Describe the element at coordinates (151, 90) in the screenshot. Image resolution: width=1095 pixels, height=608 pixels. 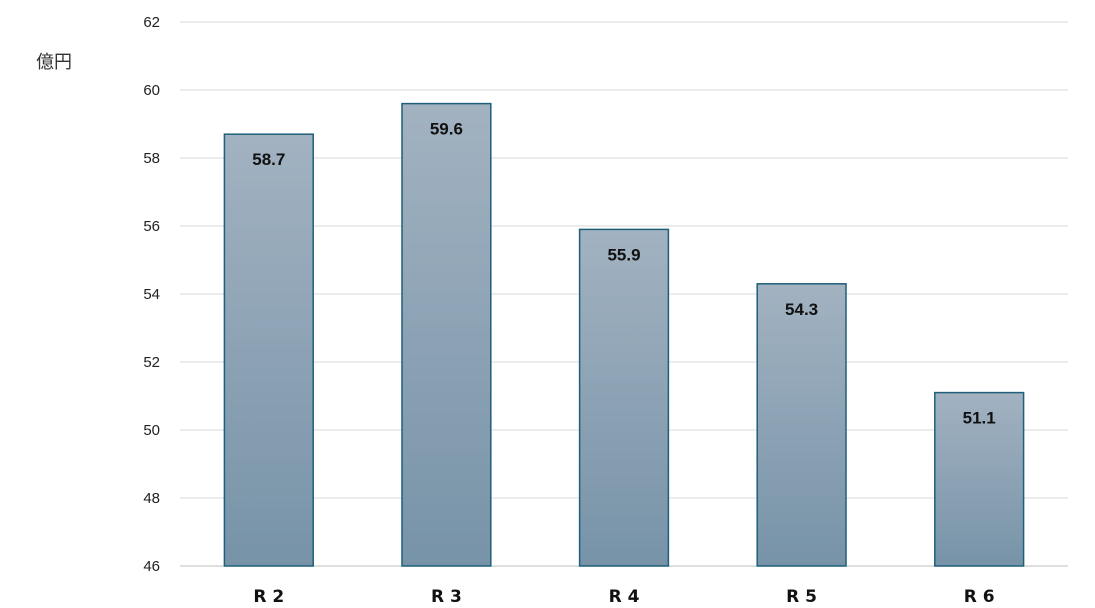
I see `y-tick-label: 60` at that location.